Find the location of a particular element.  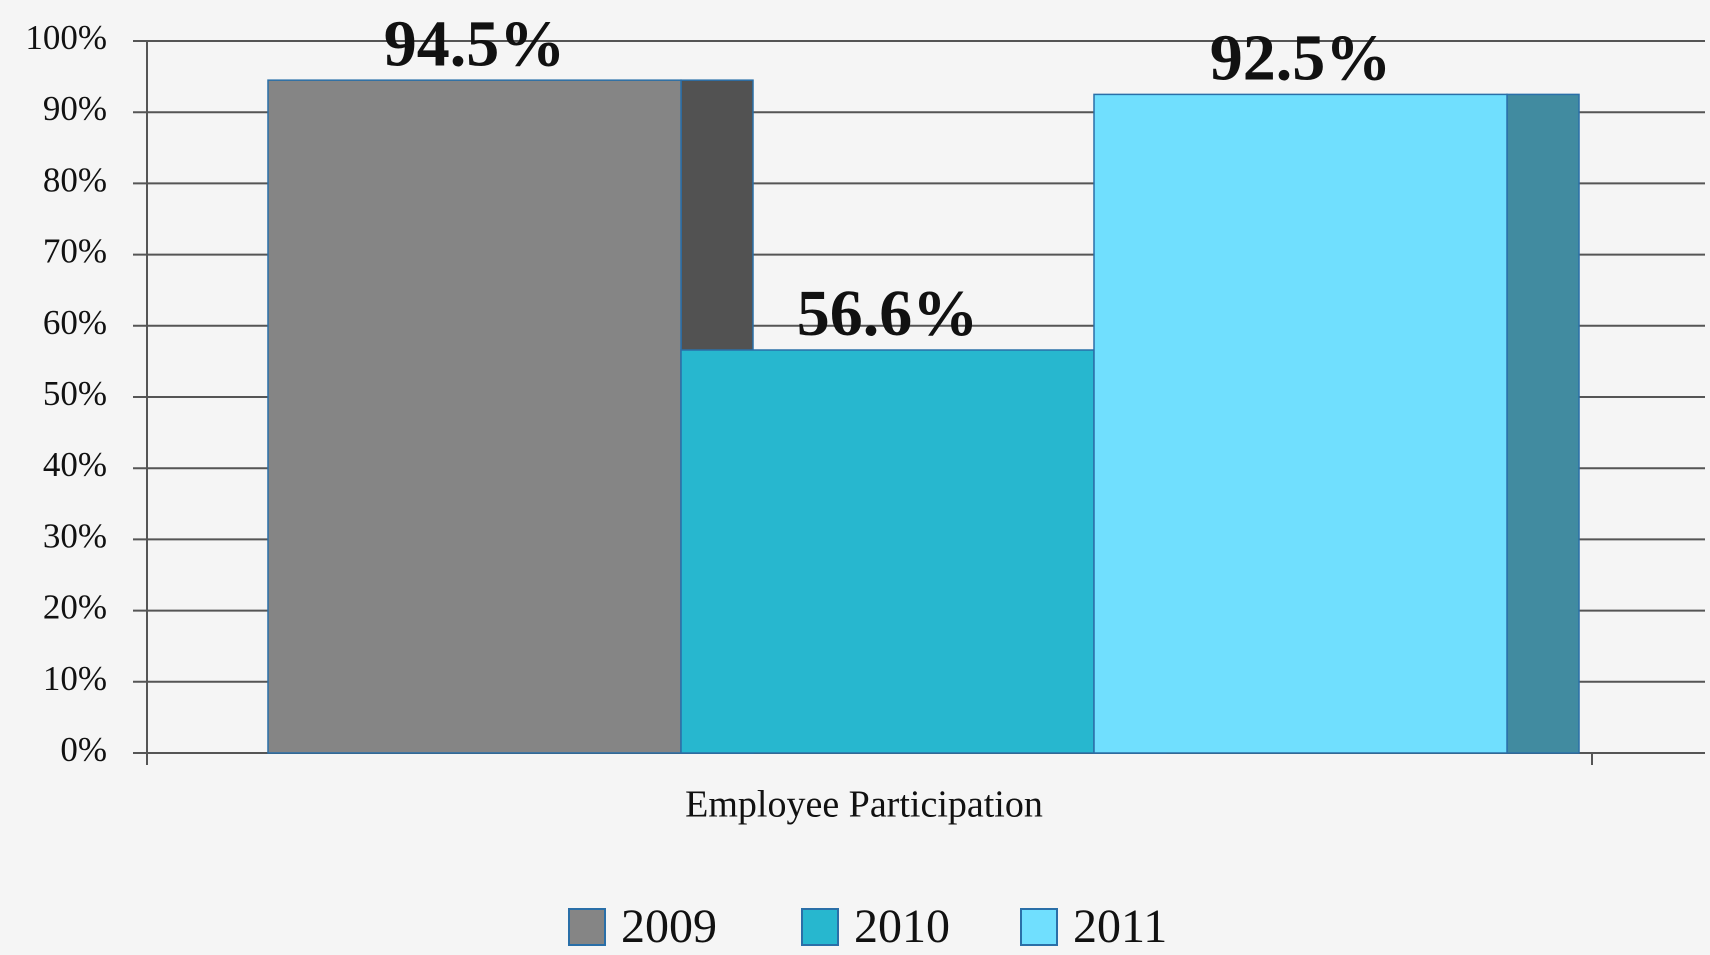

y-tick-label: 60% is located at coordinates (75, 322).